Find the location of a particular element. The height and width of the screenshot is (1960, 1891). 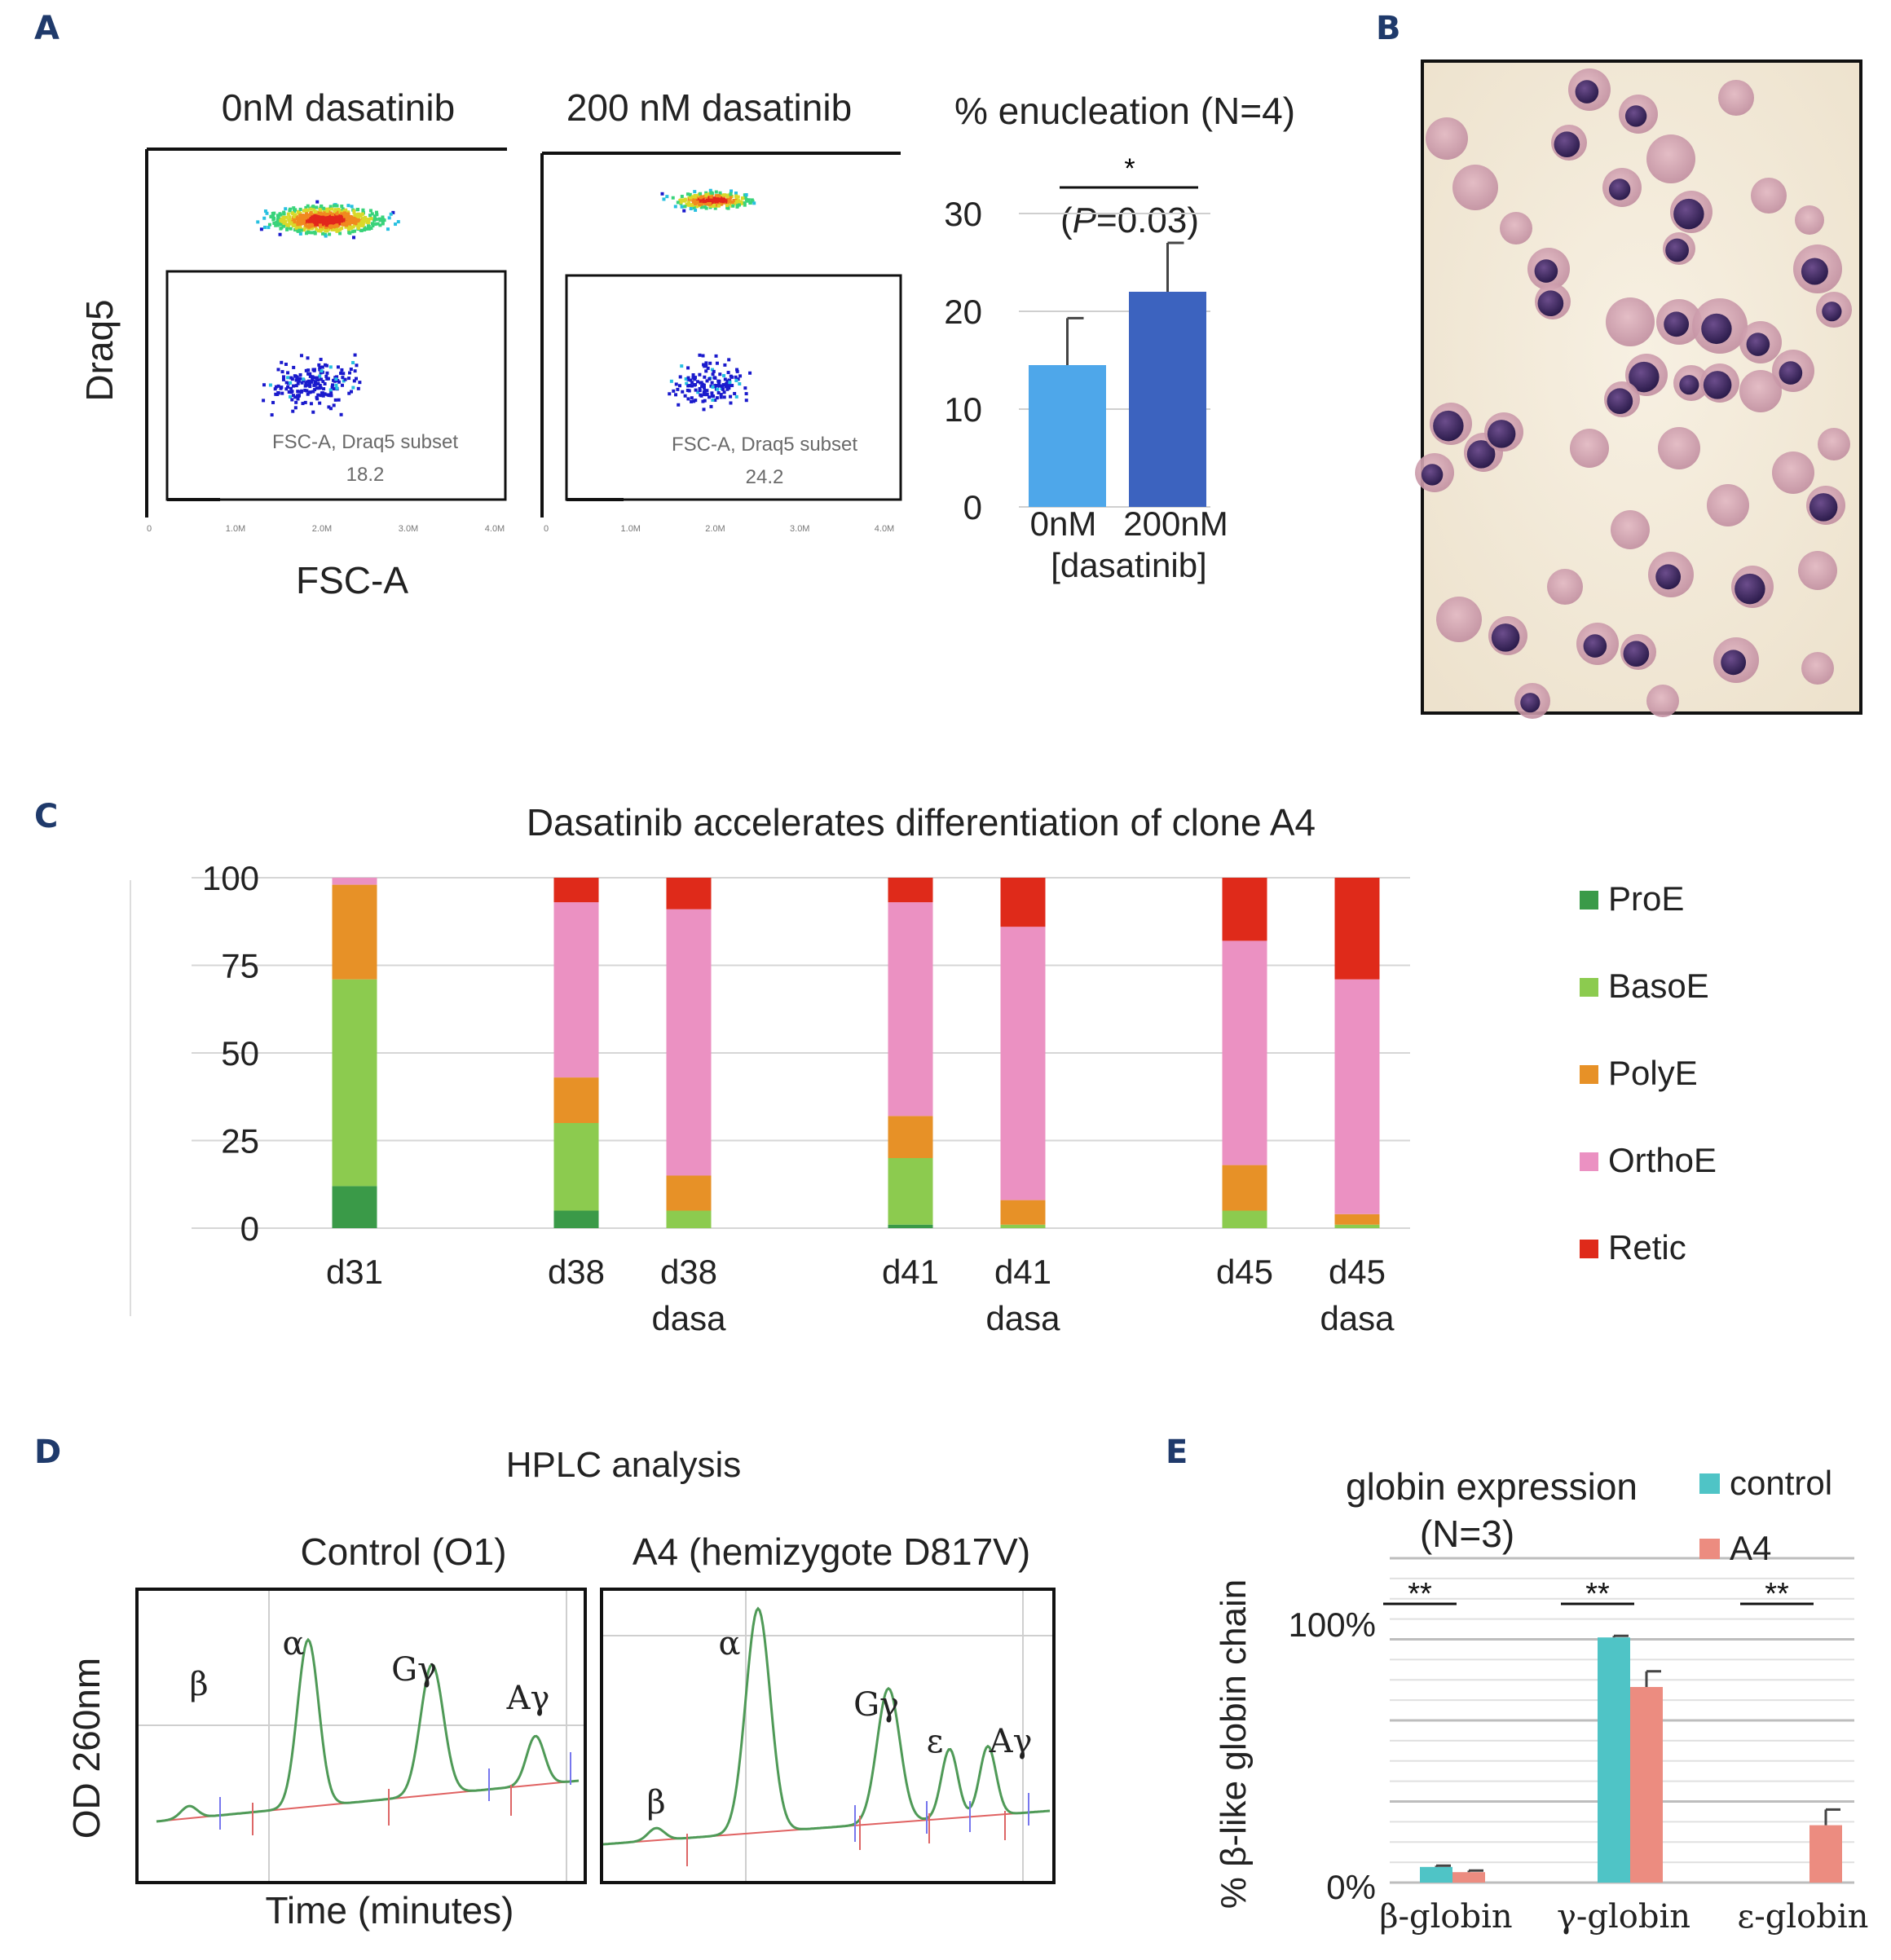

globin-bar-control is located at coordinates (1614, 1760).